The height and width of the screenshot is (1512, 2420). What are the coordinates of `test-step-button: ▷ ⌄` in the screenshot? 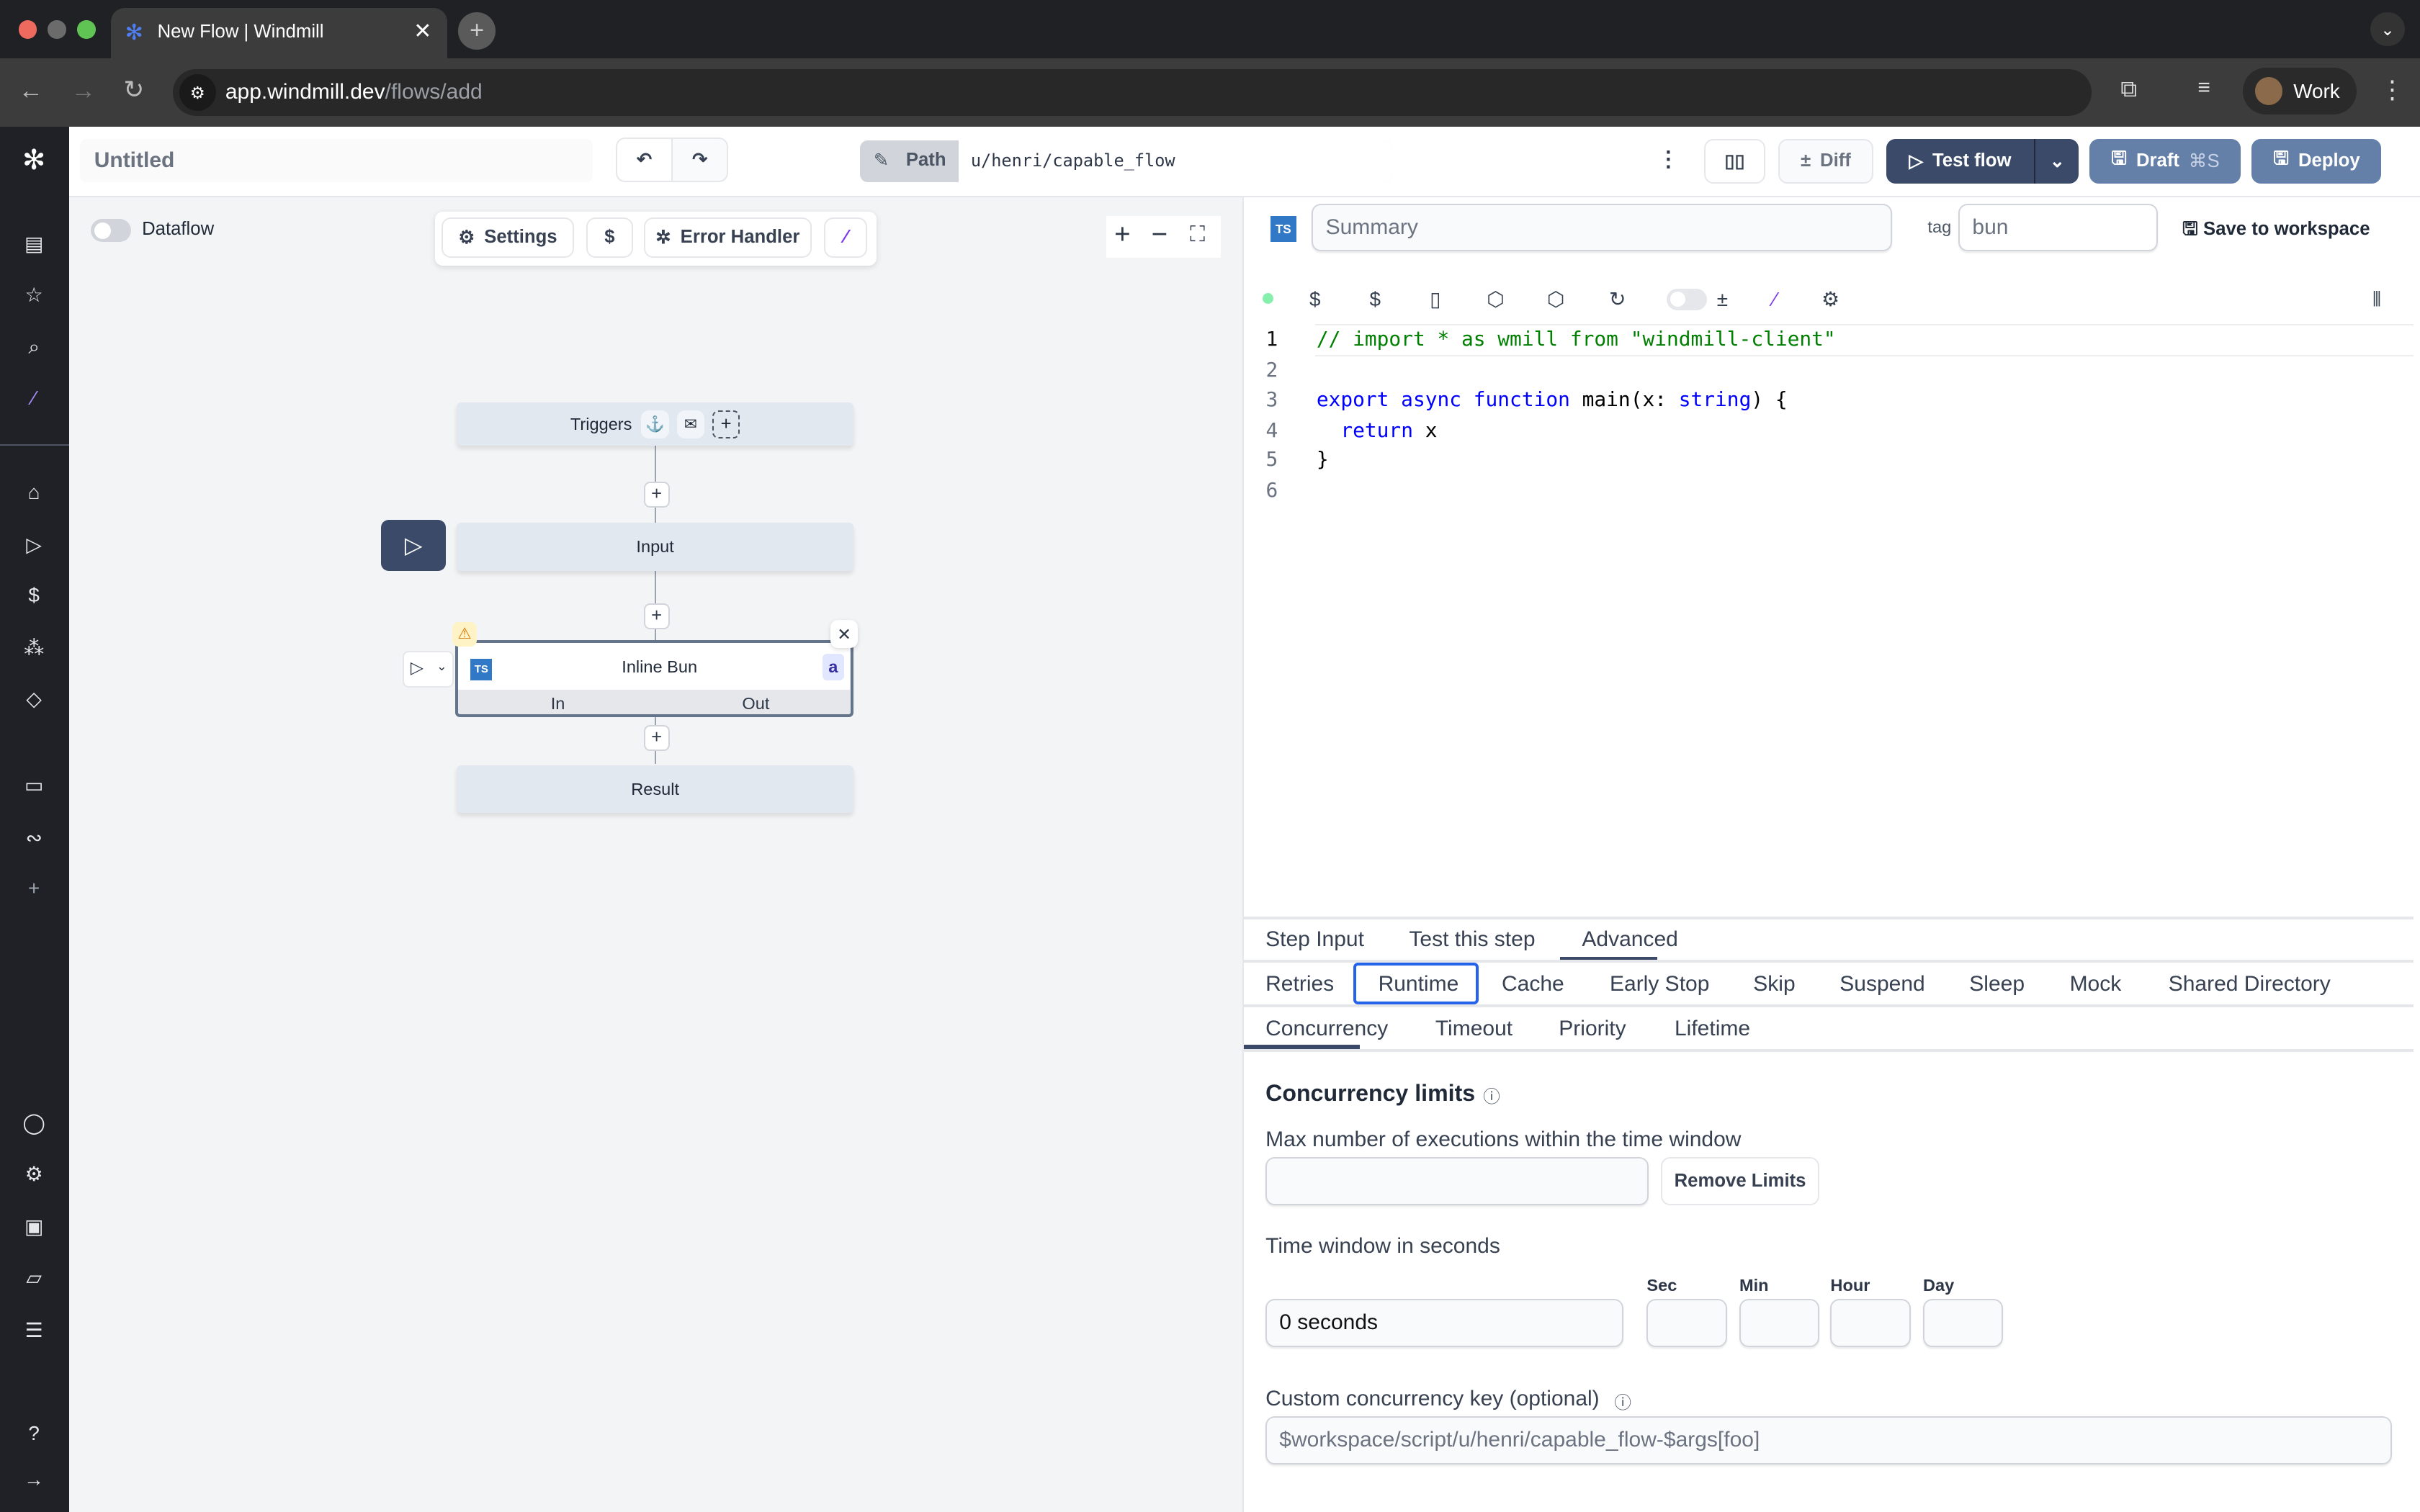 It's located at (428, 669).